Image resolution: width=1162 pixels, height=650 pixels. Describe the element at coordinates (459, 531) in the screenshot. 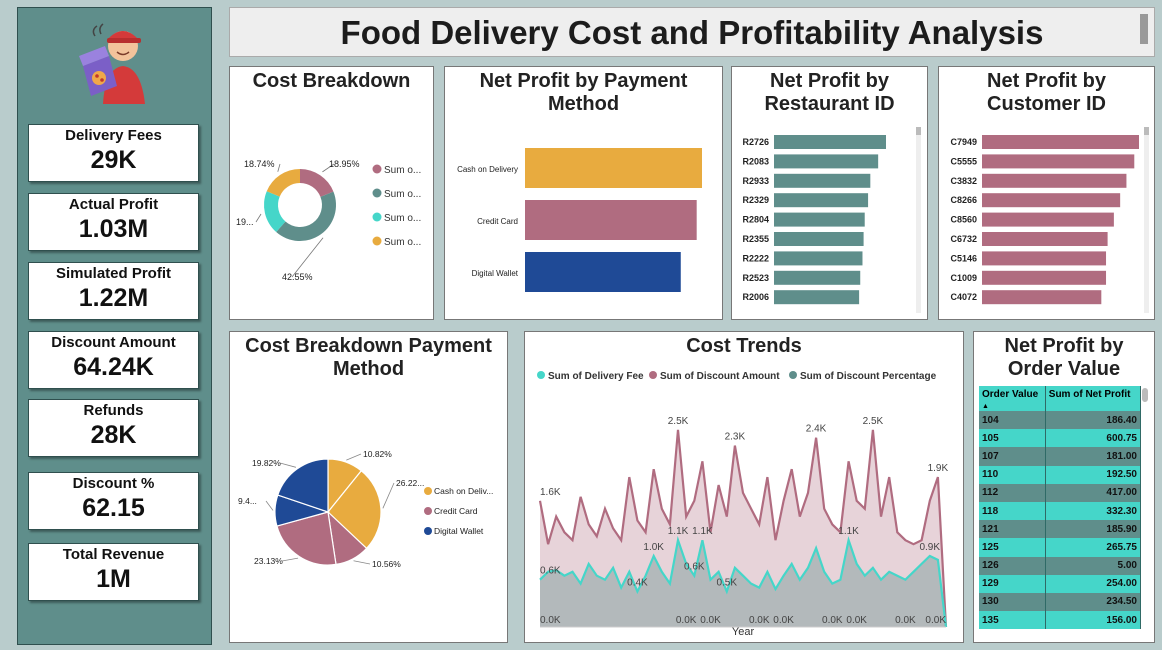

I see `legend-label: Digital Wallet` at that location.